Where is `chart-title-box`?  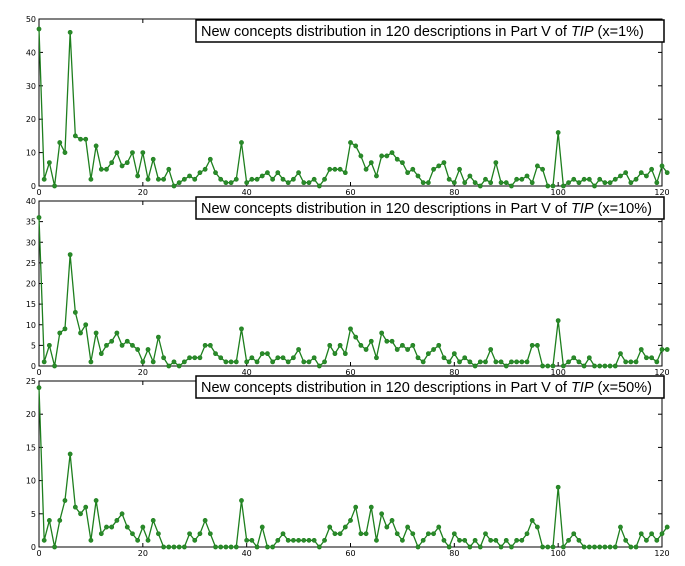
chart-title-box is located at coordinates (430, 31).